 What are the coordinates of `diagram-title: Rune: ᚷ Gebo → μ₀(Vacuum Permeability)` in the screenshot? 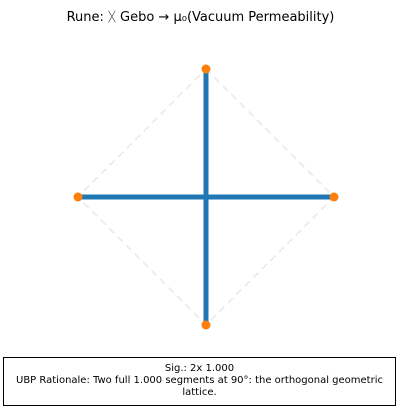 It's located at (200, 18).